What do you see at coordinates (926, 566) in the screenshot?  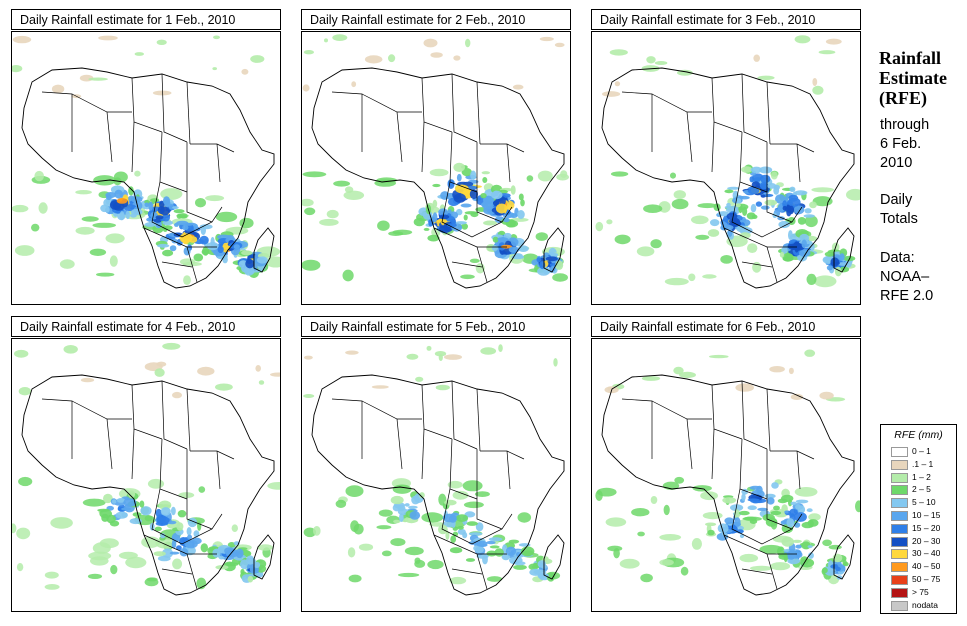 I see `legend-label: 40 – 50` at bounding box center [926, 566].